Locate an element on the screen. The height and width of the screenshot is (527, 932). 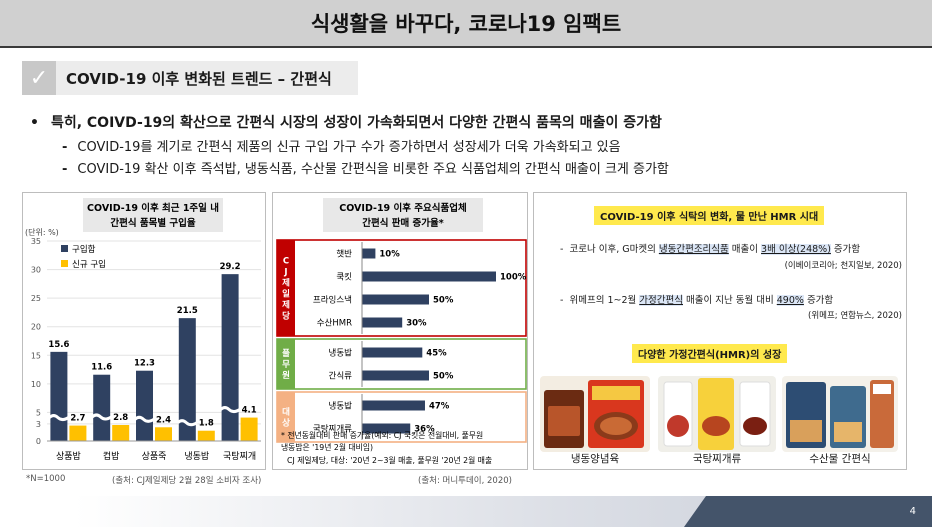
company-label-char: J is located at coordinates (285, 273).